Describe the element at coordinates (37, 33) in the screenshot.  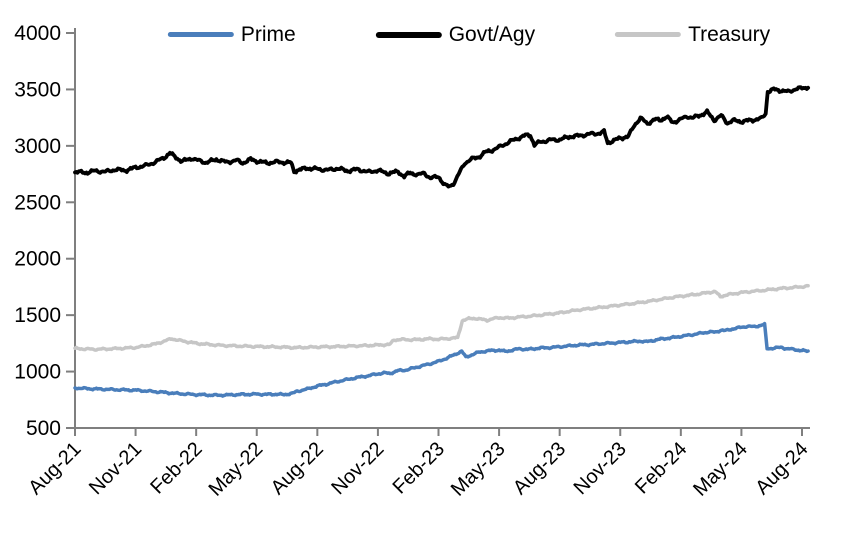
I see `y-tick-label: 4000` at that location.